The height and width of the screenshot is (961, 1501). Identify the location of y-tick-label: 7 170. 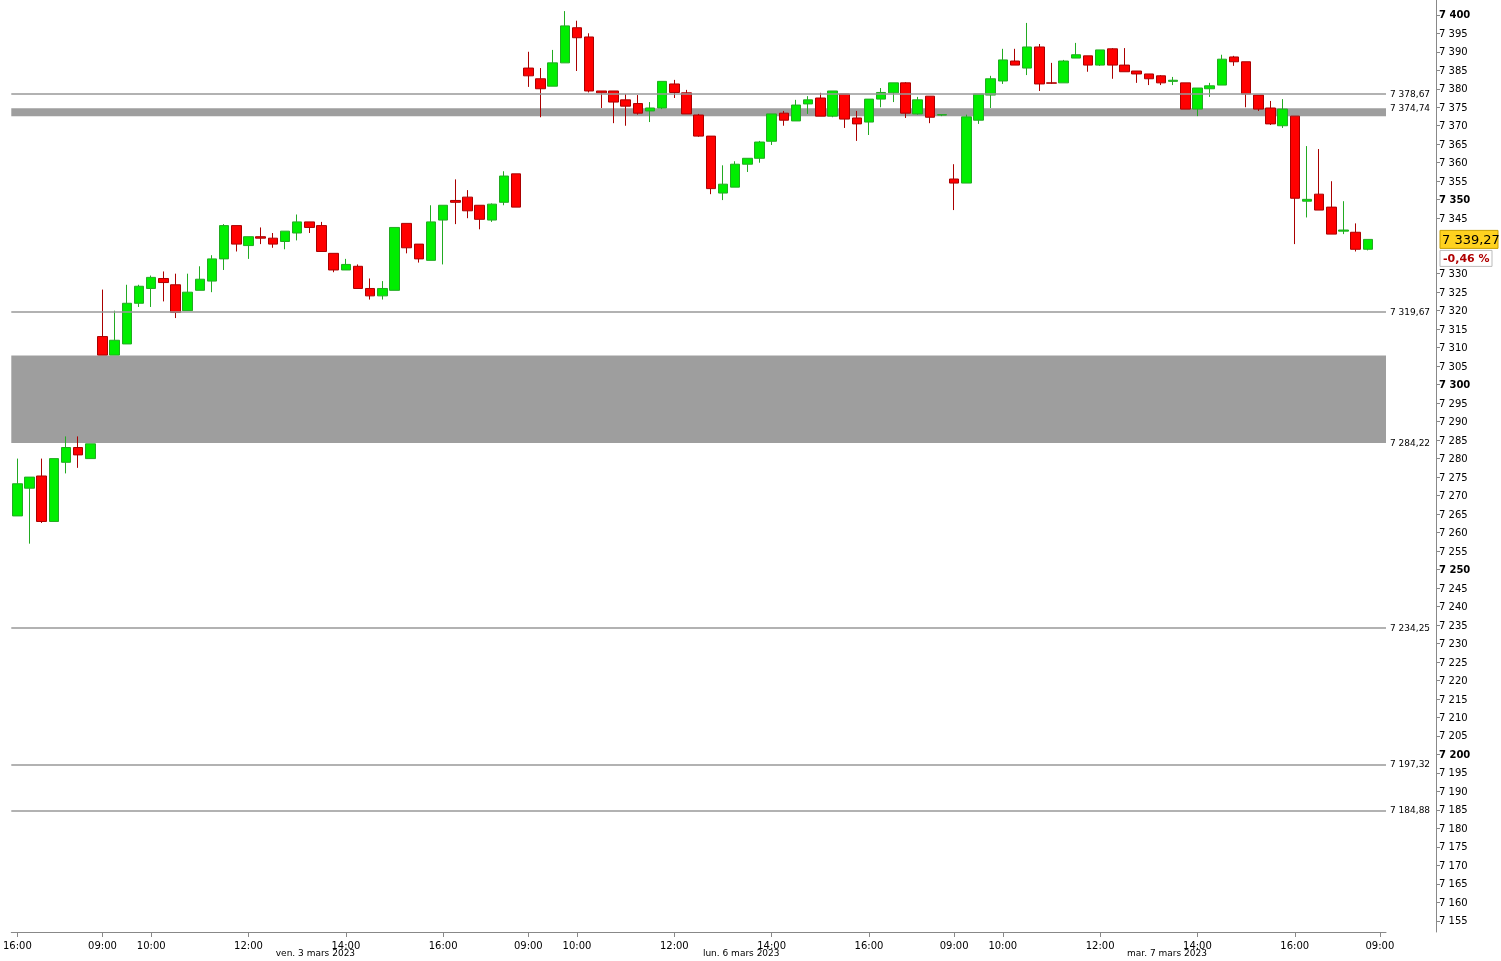
(1453, 865).